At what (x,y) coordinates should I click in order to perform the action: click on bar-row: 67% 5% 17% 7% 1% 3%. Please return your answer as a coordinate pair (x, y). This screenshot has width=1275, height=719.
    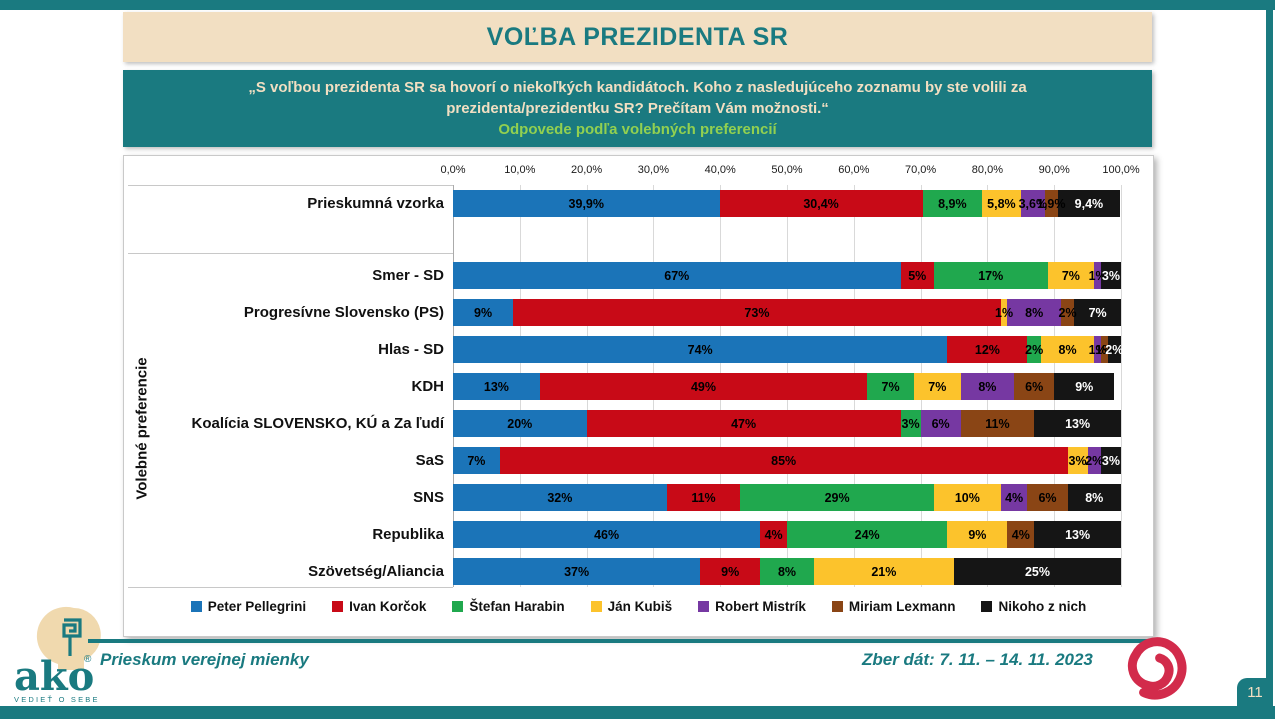
    Looking at the image, I should click on (787, 275).